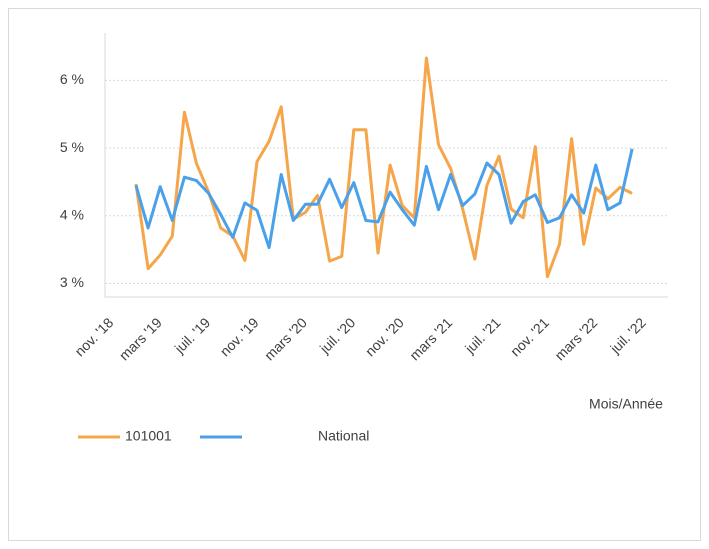 The width and height of the screenshot is (709, 549). What do you see at coordinates (72, 214) in the screenshot?
I see `y-tick-label: 4 %` at bounding box center [72, 214].